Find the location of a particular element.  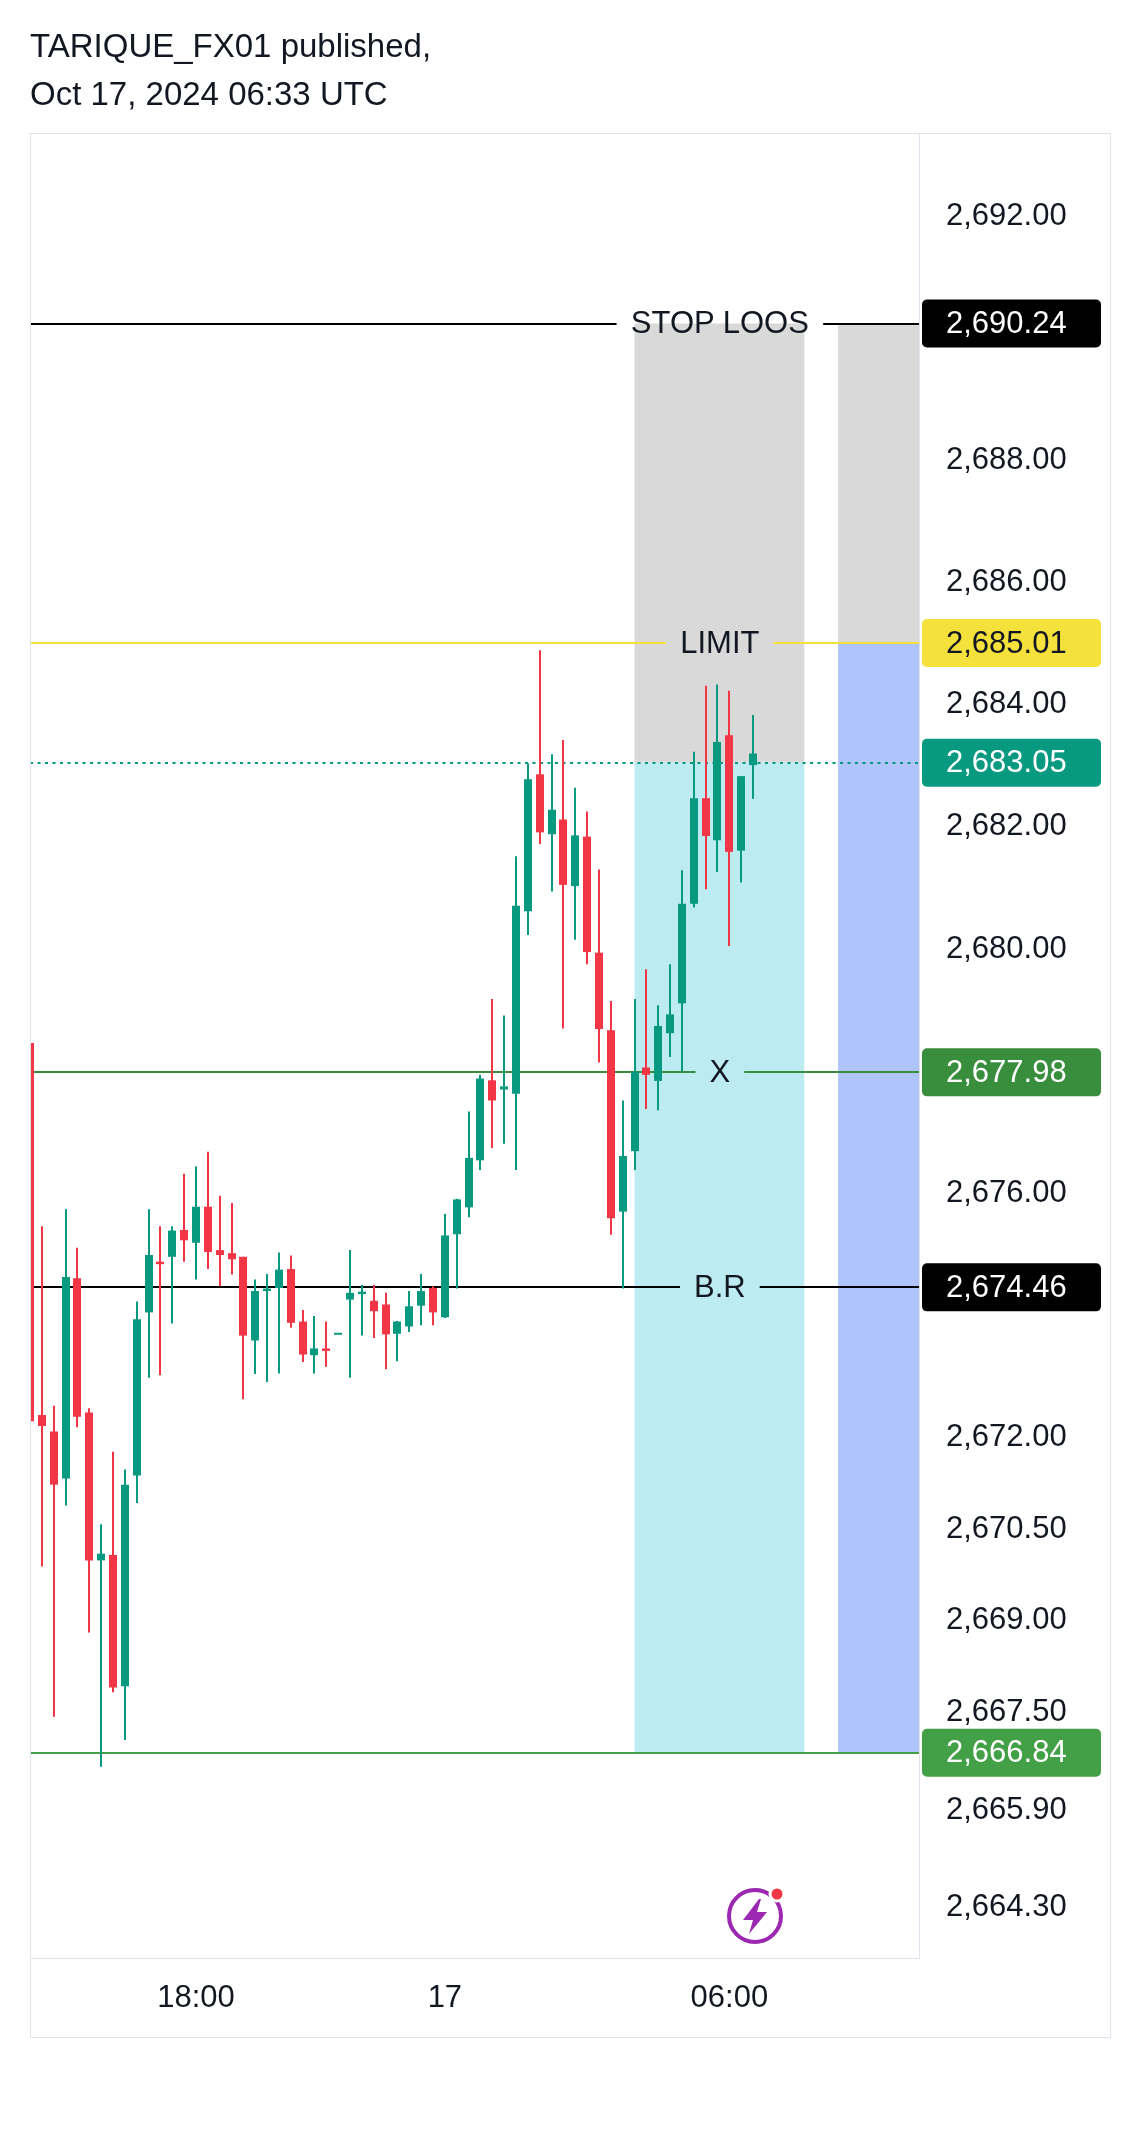

y-tick-label: 2,676.00 is located at coordinates (1006, 1191).